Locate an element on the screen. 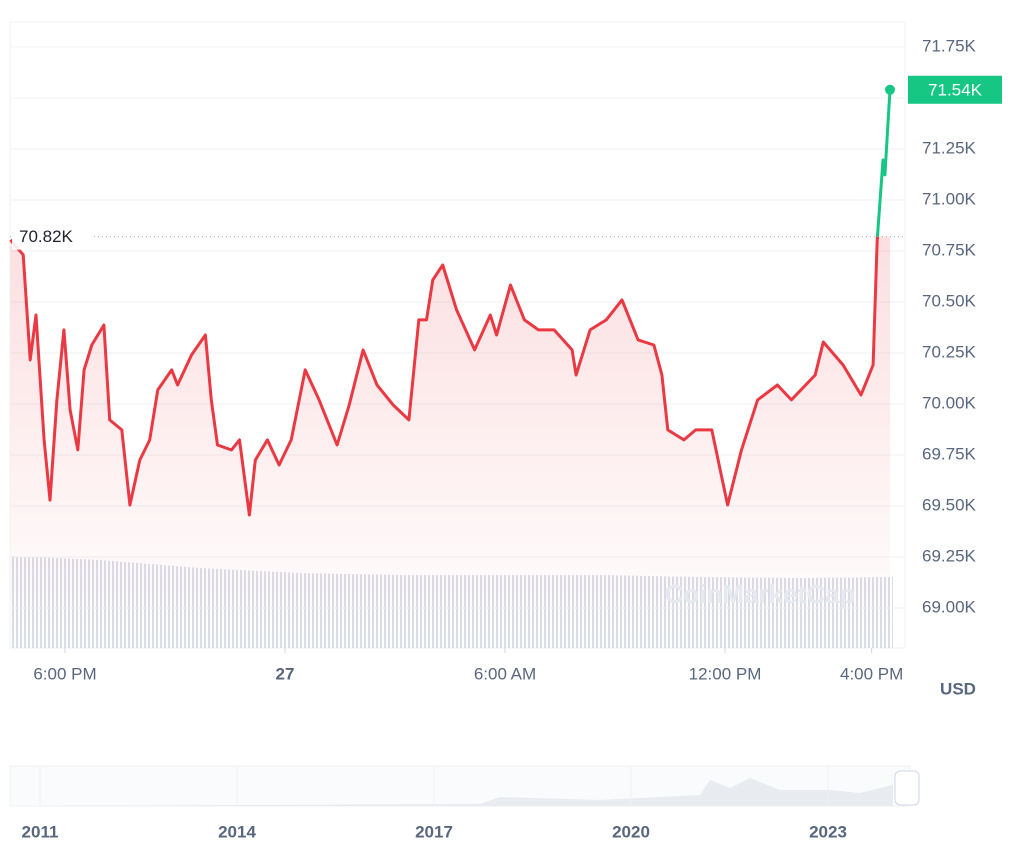 This screenshot has height=868, width=1024. navigator-labels: 2011 2014 2017 2020 2023 is located at coordinates (434, 803).